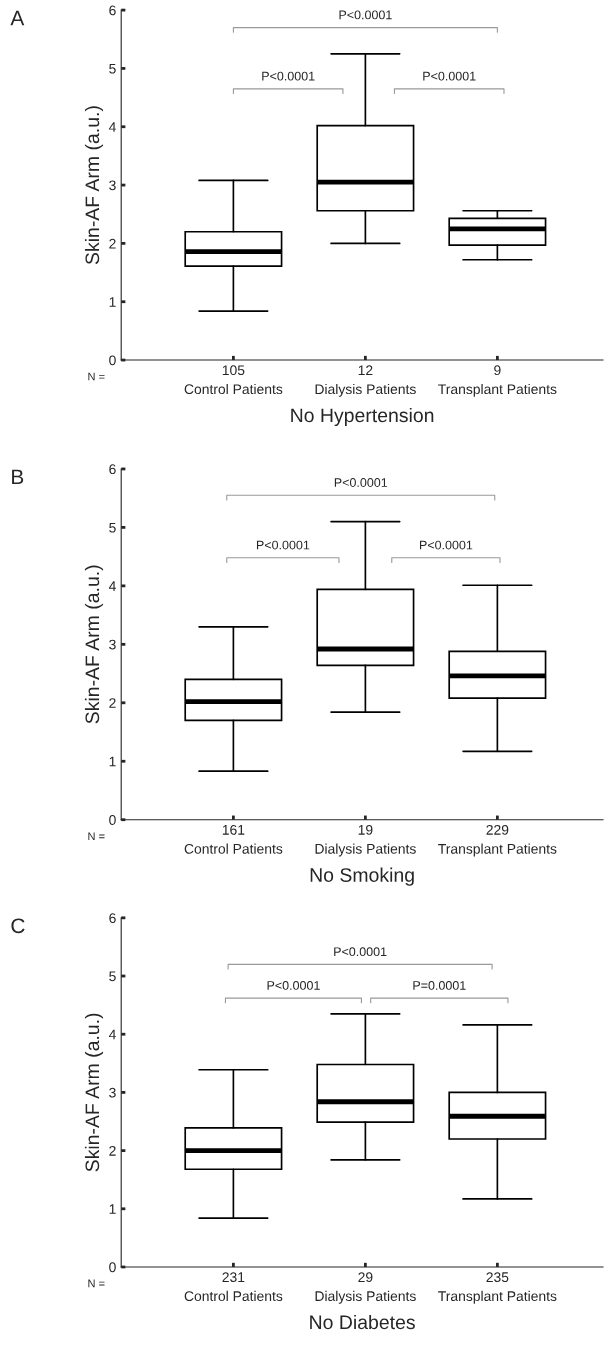  What do you see at coordinates (439, 985) in the screenshot?
I see `annotation: P=0.0001` at bounding box center [439, 985].